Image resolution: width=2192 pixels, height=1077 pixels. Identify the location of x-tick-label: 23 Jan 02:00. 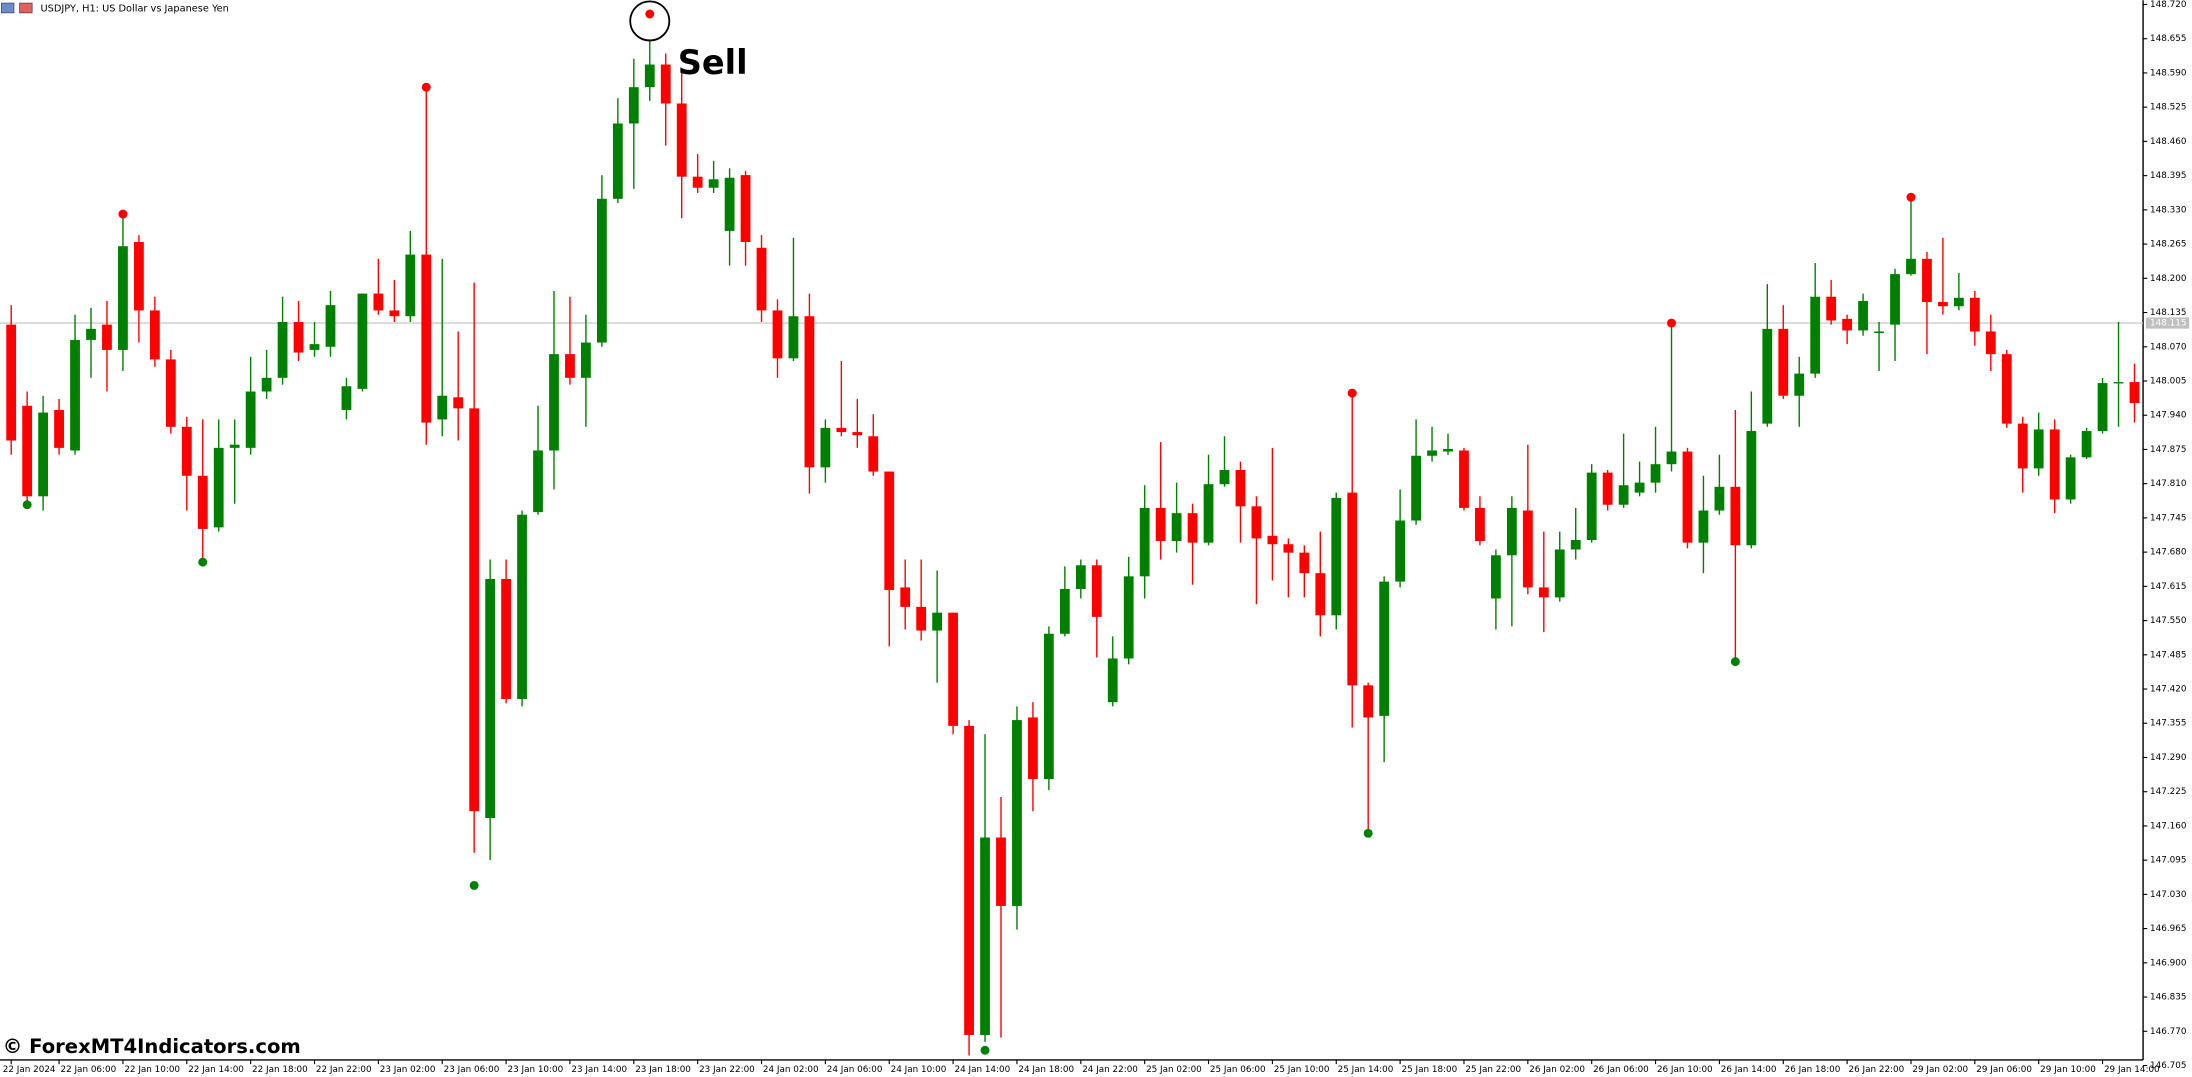
(408, 1070).